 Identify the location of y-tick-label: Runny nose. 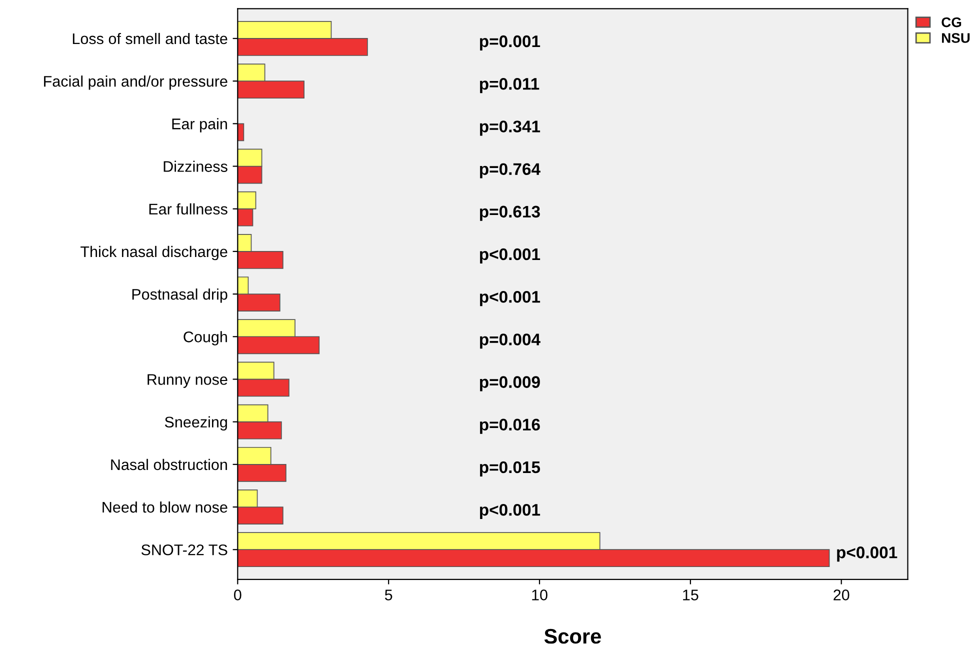
(188, 381).